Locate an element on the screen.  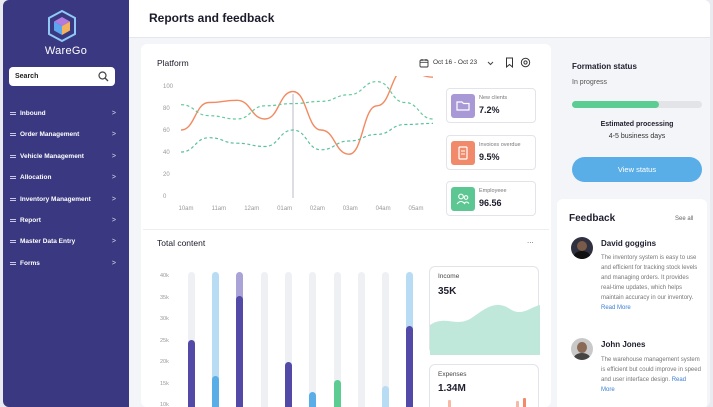
page-title: Reports and feedback is located at coordinates (212, 18).